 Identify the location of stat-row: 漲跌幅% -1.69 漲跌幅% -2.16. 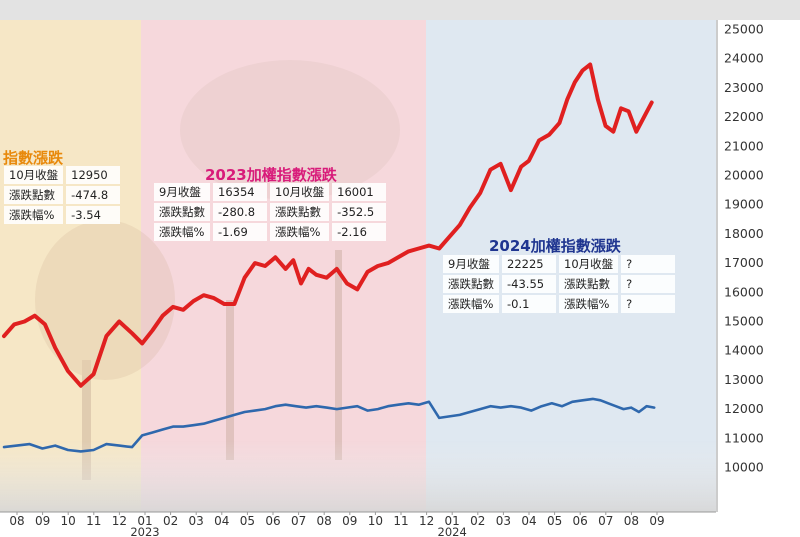
(270, 232).